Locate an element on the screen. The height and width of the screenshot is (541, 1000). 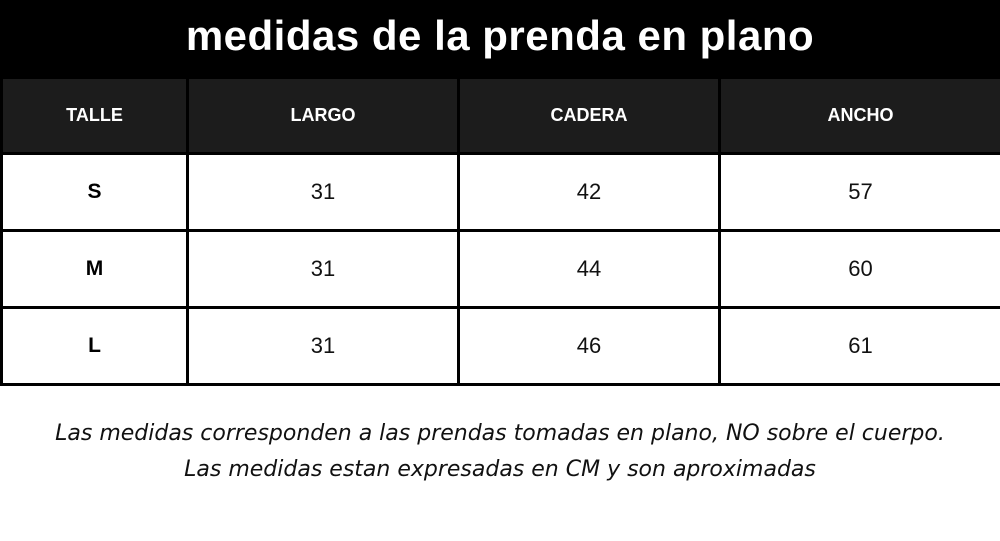
column-header-cadera: CADERA is located at coordinates (589, 115).